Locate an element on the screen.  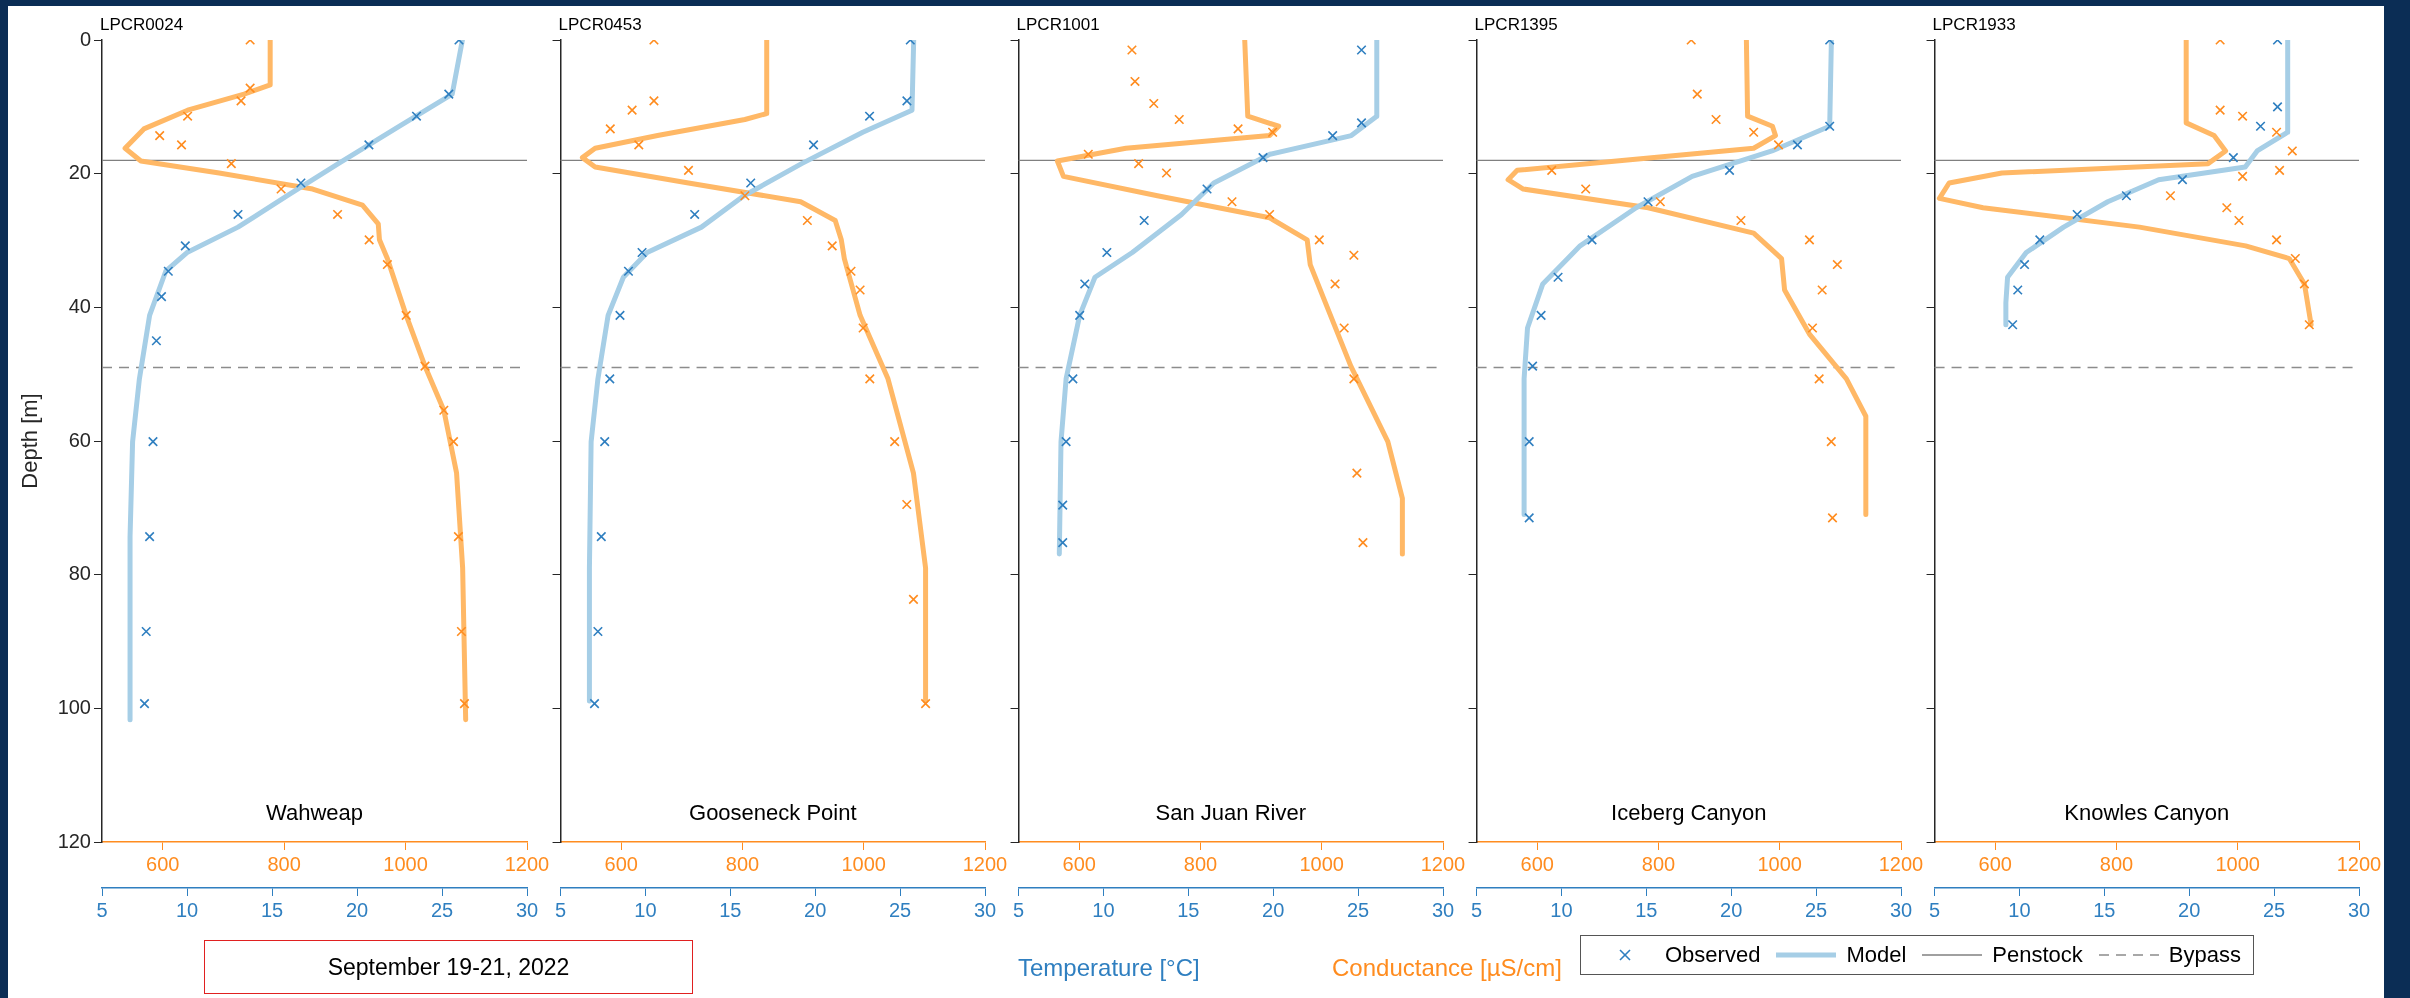
text: Gooseneck Point is located at coordinates (773, 813).